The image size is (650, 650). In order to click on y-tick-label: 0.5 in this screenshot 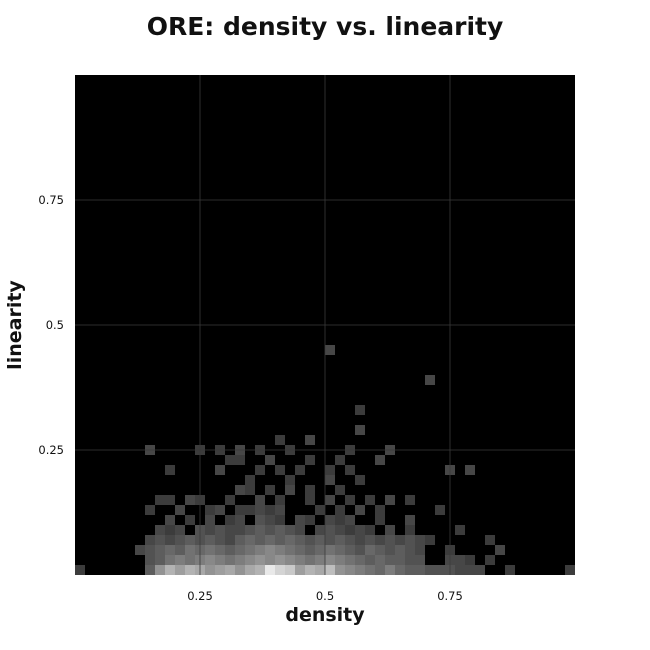, I will do `click(55, 325)`.